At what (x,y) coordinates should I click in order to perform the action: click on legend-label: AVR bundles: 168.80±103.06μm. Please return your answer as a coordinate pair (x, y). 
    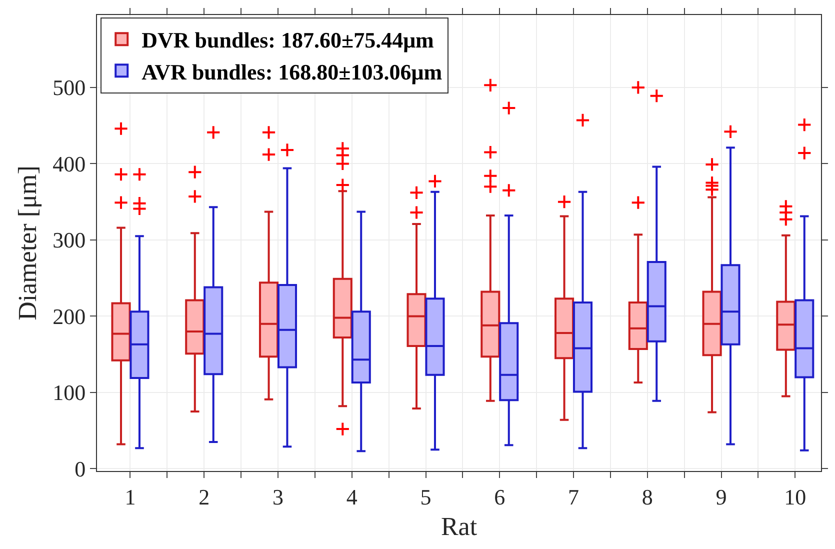
    Looking at the image, I should click on (292, 71).